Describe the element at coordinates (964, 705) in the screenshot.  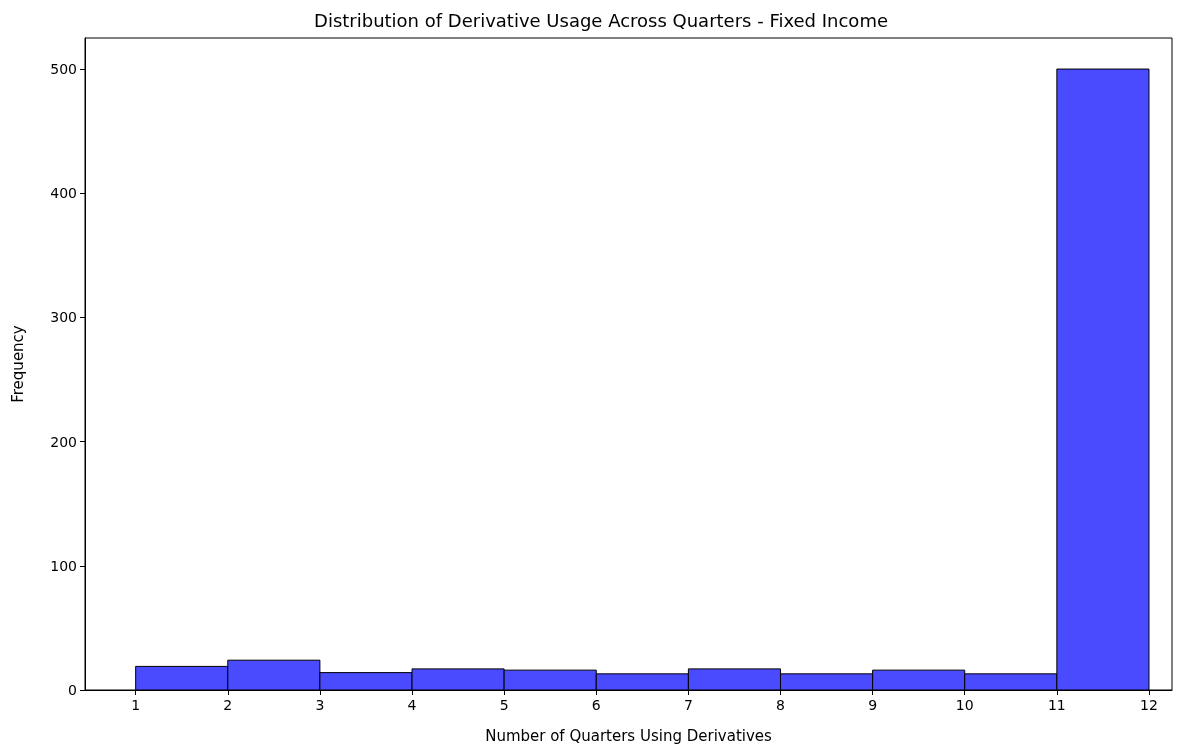
I see `x-tick-label: 10` at that location.